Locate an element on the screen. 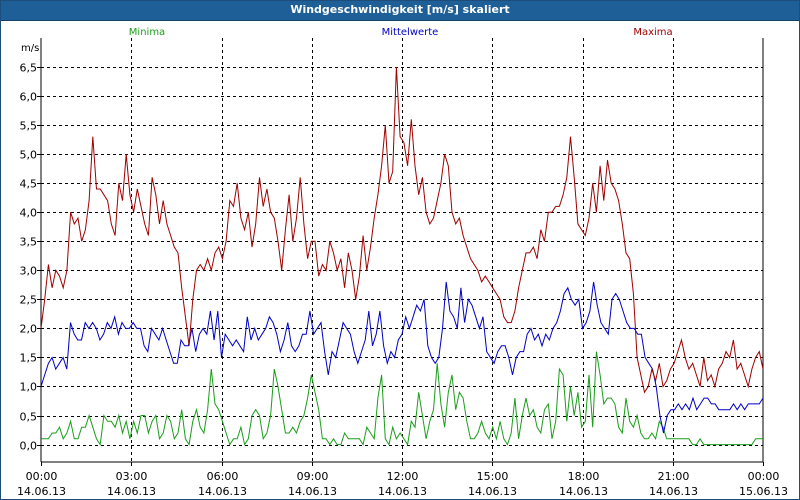 The height and width of the screenshot is (500, 800). y-tick-label: 2,0 is located at coordinates (29, 329).